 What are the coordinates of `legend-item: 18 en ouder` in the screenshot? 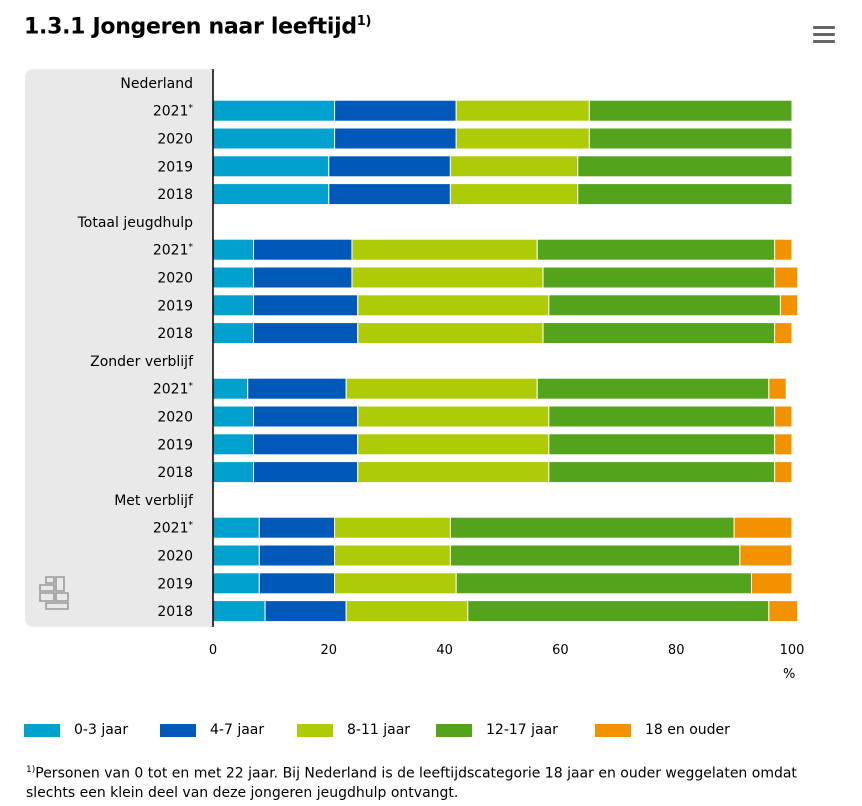 It's located at (662, 730).